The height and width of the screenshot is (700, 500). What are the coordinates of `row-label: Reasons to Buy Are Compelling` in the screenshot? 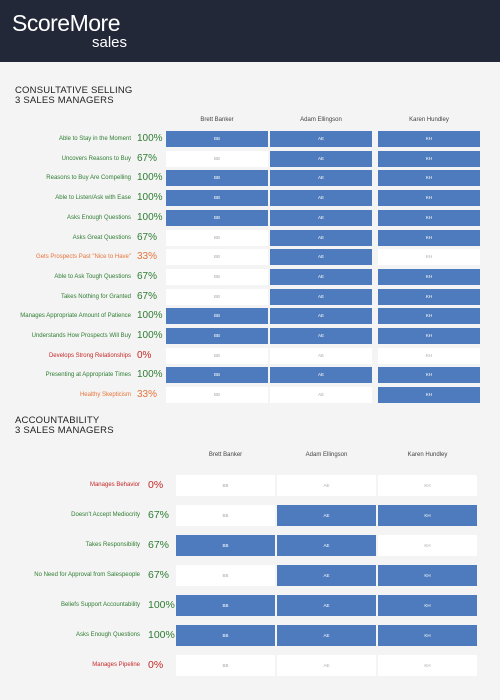 It's located at (88, 178).